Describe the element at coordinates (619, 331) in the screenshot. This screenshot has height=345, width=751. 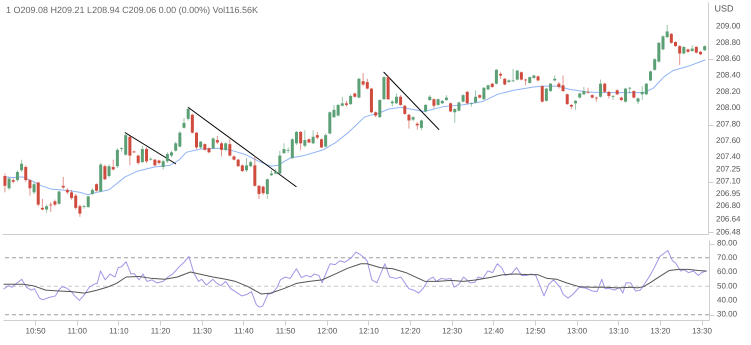
I see `x-tick-label: 13:10` at that location.